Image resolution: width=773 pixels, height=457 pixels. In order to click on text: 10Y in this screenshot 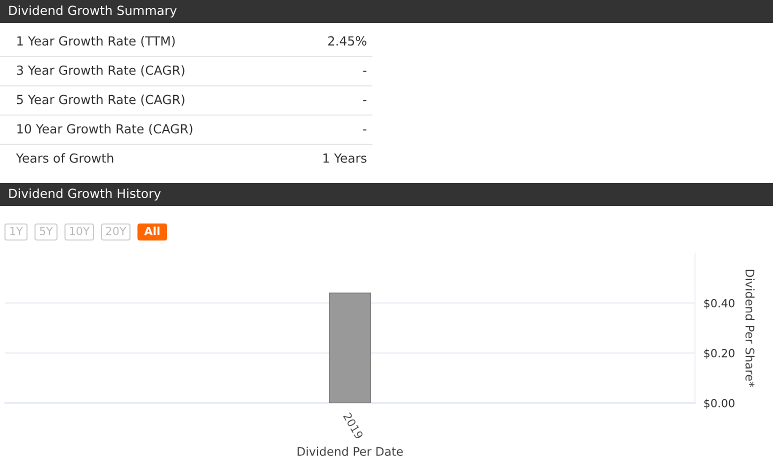, I will do `click(80, 231)`.